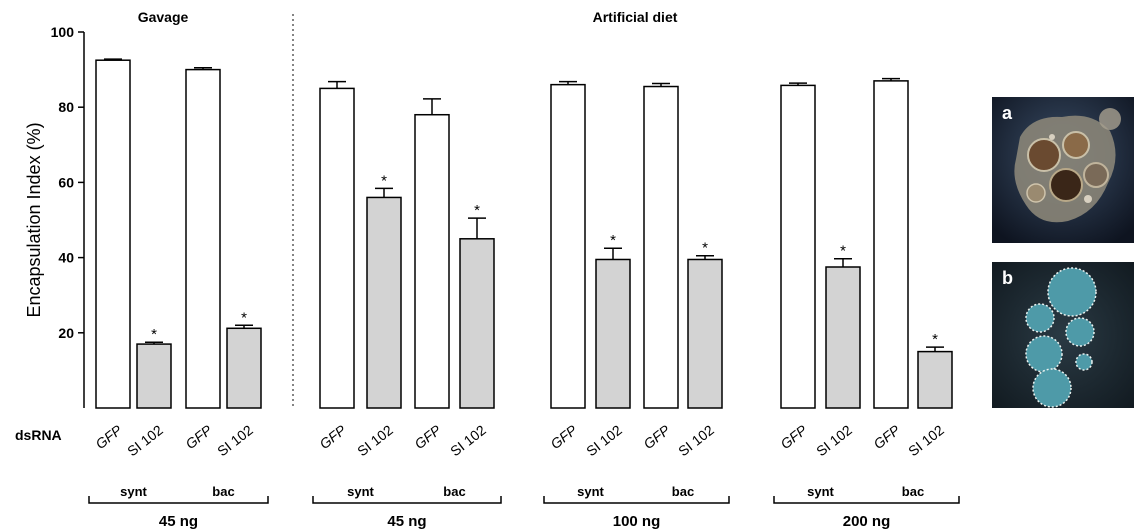 This screenshot has height=531, width=1136. I want to click on micrograph-a-image, so click(1063, 170).